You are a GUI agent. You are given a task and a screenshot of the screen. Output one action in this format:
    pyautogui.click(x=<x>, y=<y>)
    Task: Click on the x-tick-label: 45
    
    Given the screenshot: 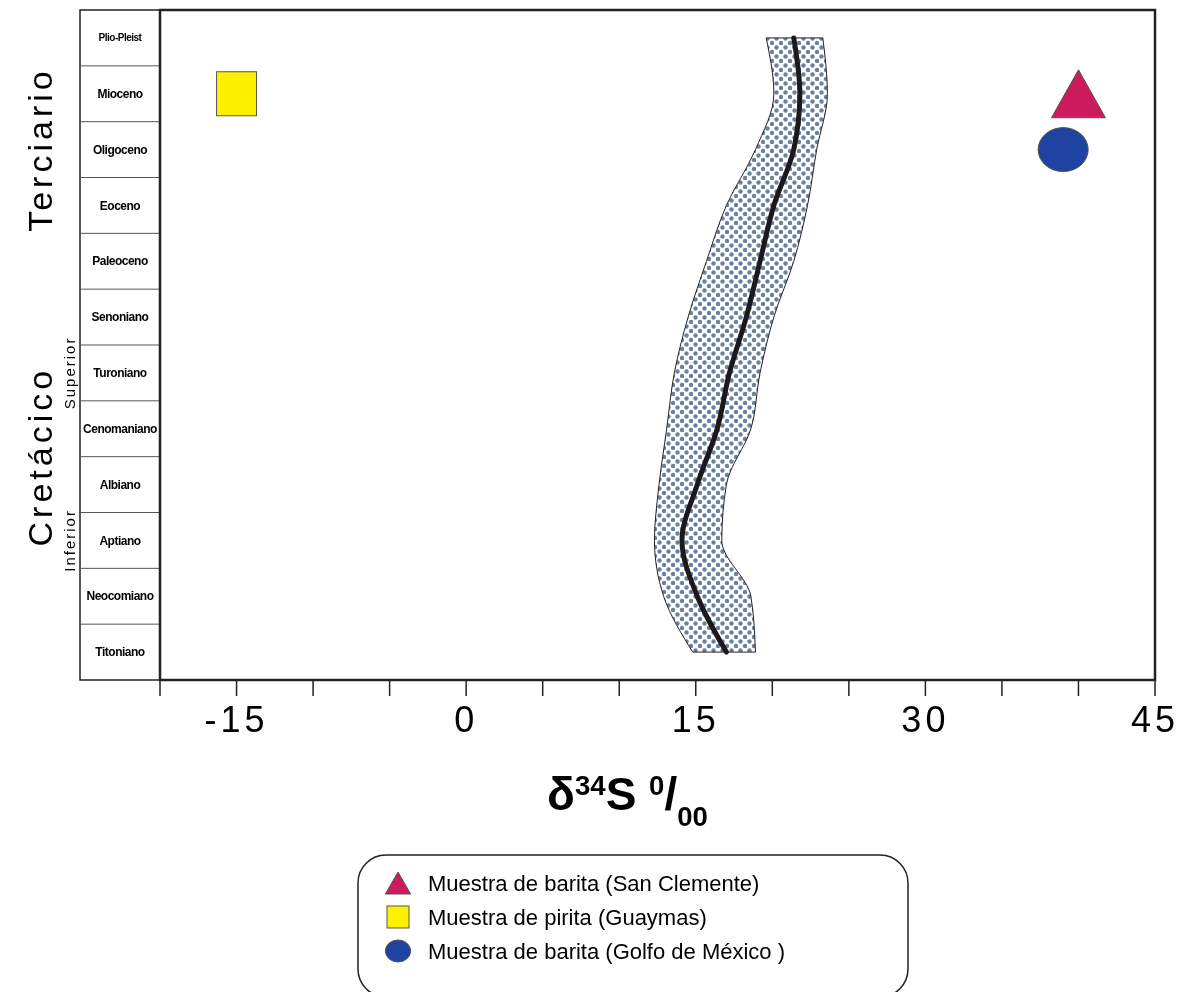 What is the action you would take?
    pyautogui.click(x=1155, y=719)
    